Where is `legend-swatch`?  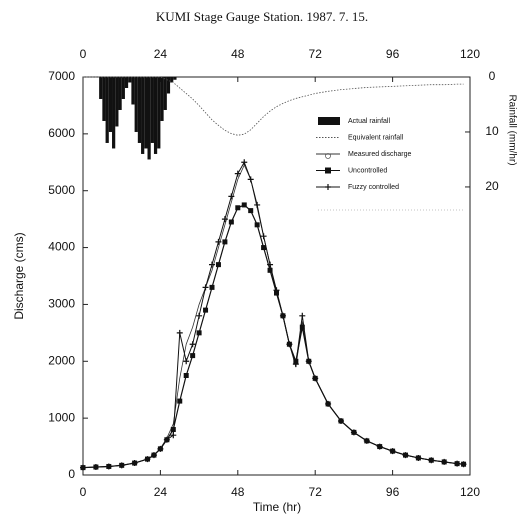
legend-swatch is located at coordinates (329, 121).